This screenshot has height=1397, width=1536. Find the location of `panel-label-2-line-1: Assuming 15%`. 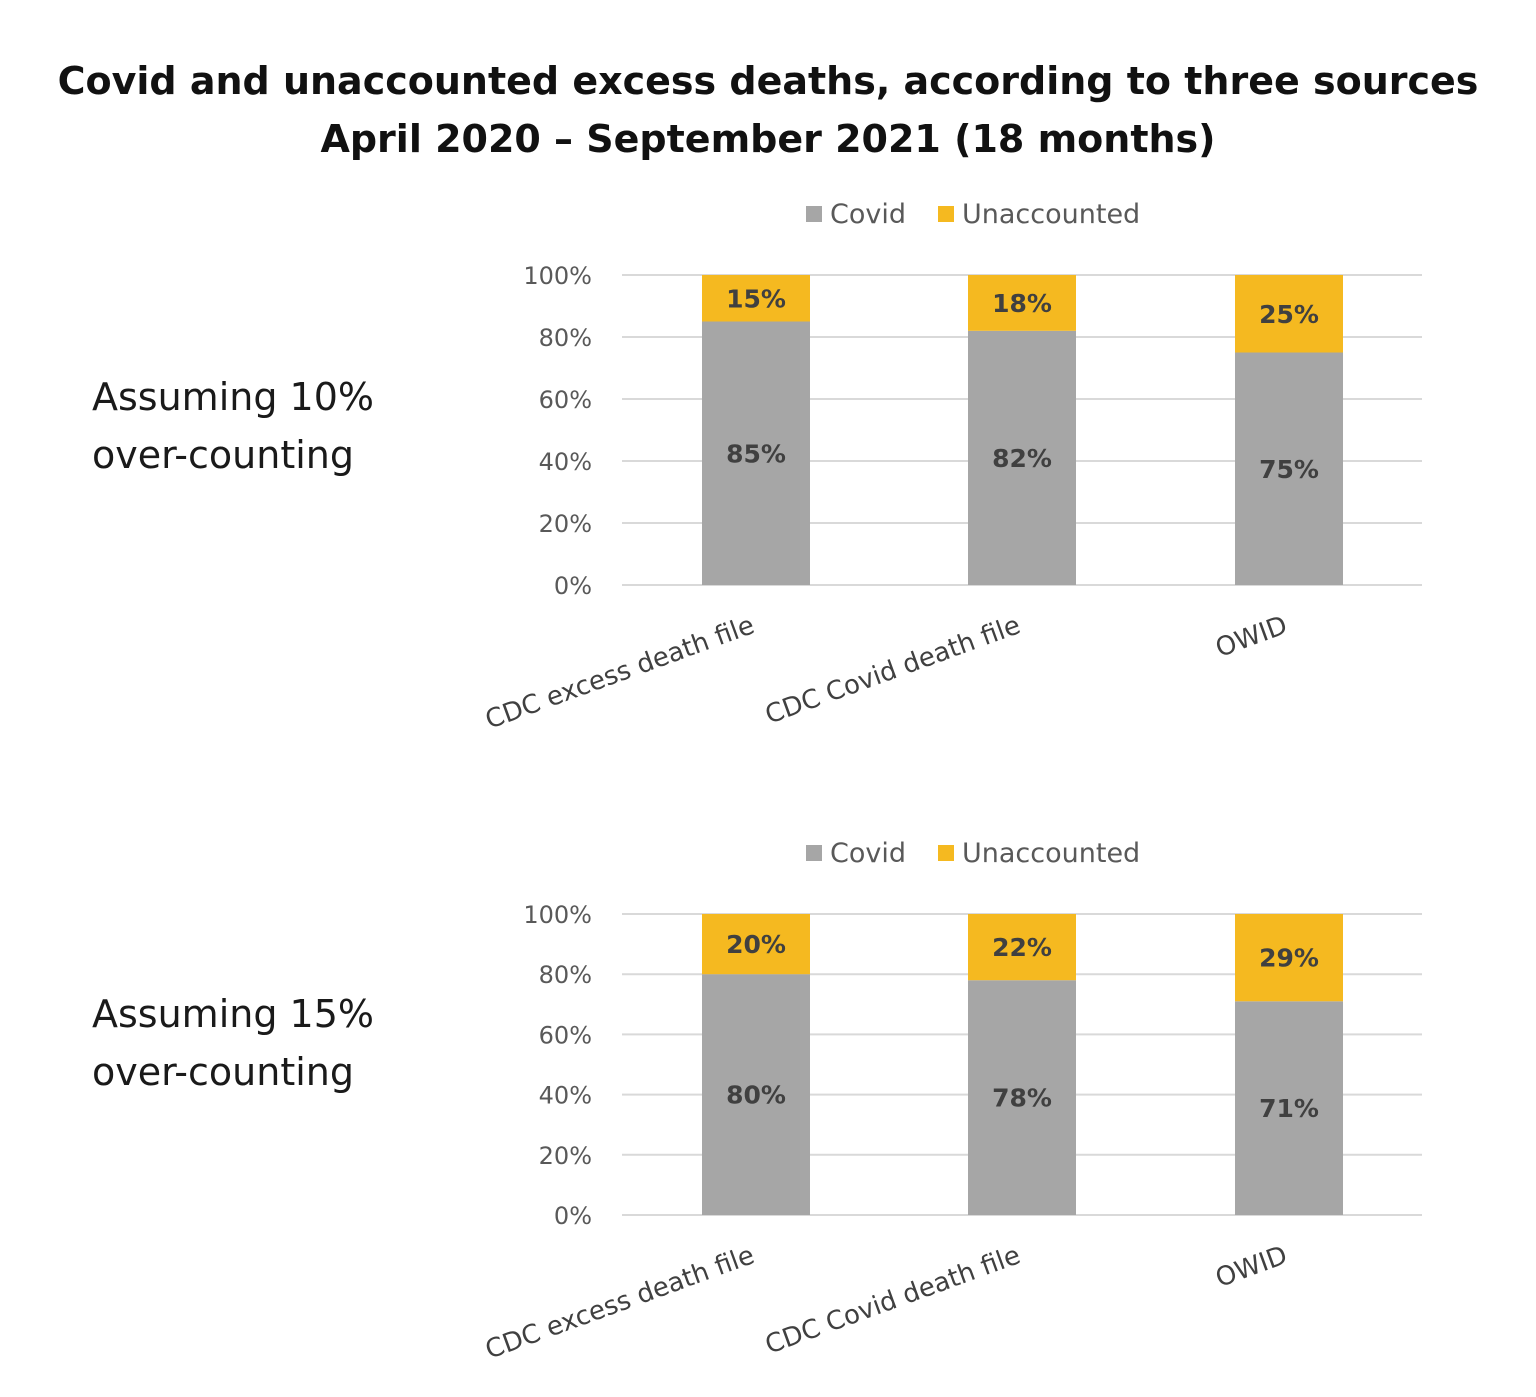

panel-label-2-line-1: Assuming 15% is located at coordinates (233, 1014).